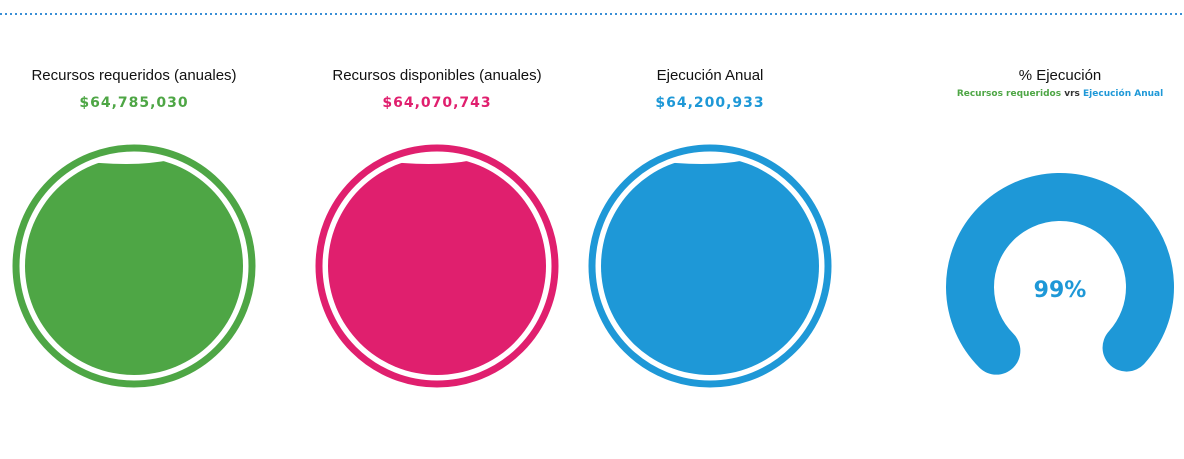  Describe the element at coordinates (133, 75) in the screenshot. I see `card-title: Recursos requeridos (anuales)` at that location.